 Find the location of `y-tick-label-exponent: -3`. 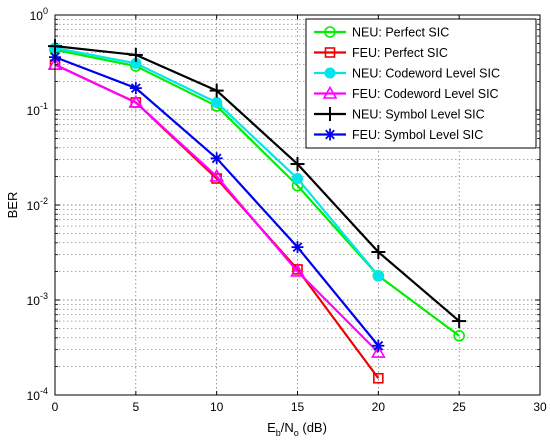

y-tick-label-exponent: -3 is located at coordinates (44, 296).